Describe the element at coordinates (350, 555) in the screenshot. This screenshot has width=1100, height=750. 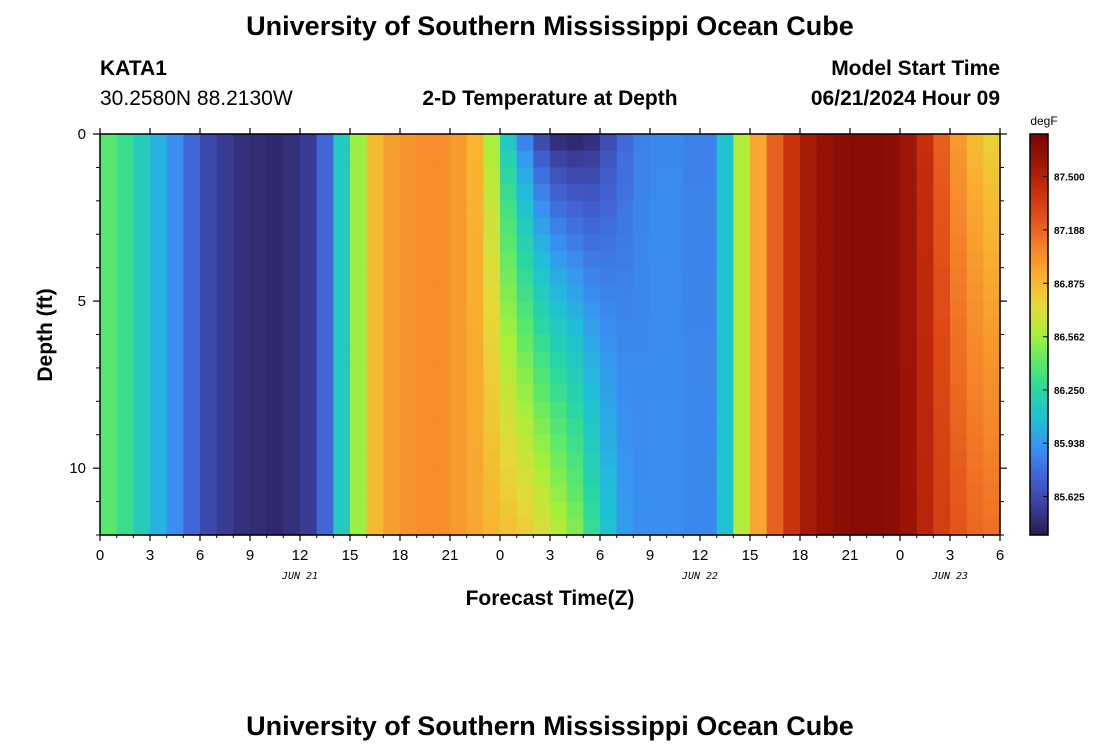
I see `x-tick-label: 15` at that location.